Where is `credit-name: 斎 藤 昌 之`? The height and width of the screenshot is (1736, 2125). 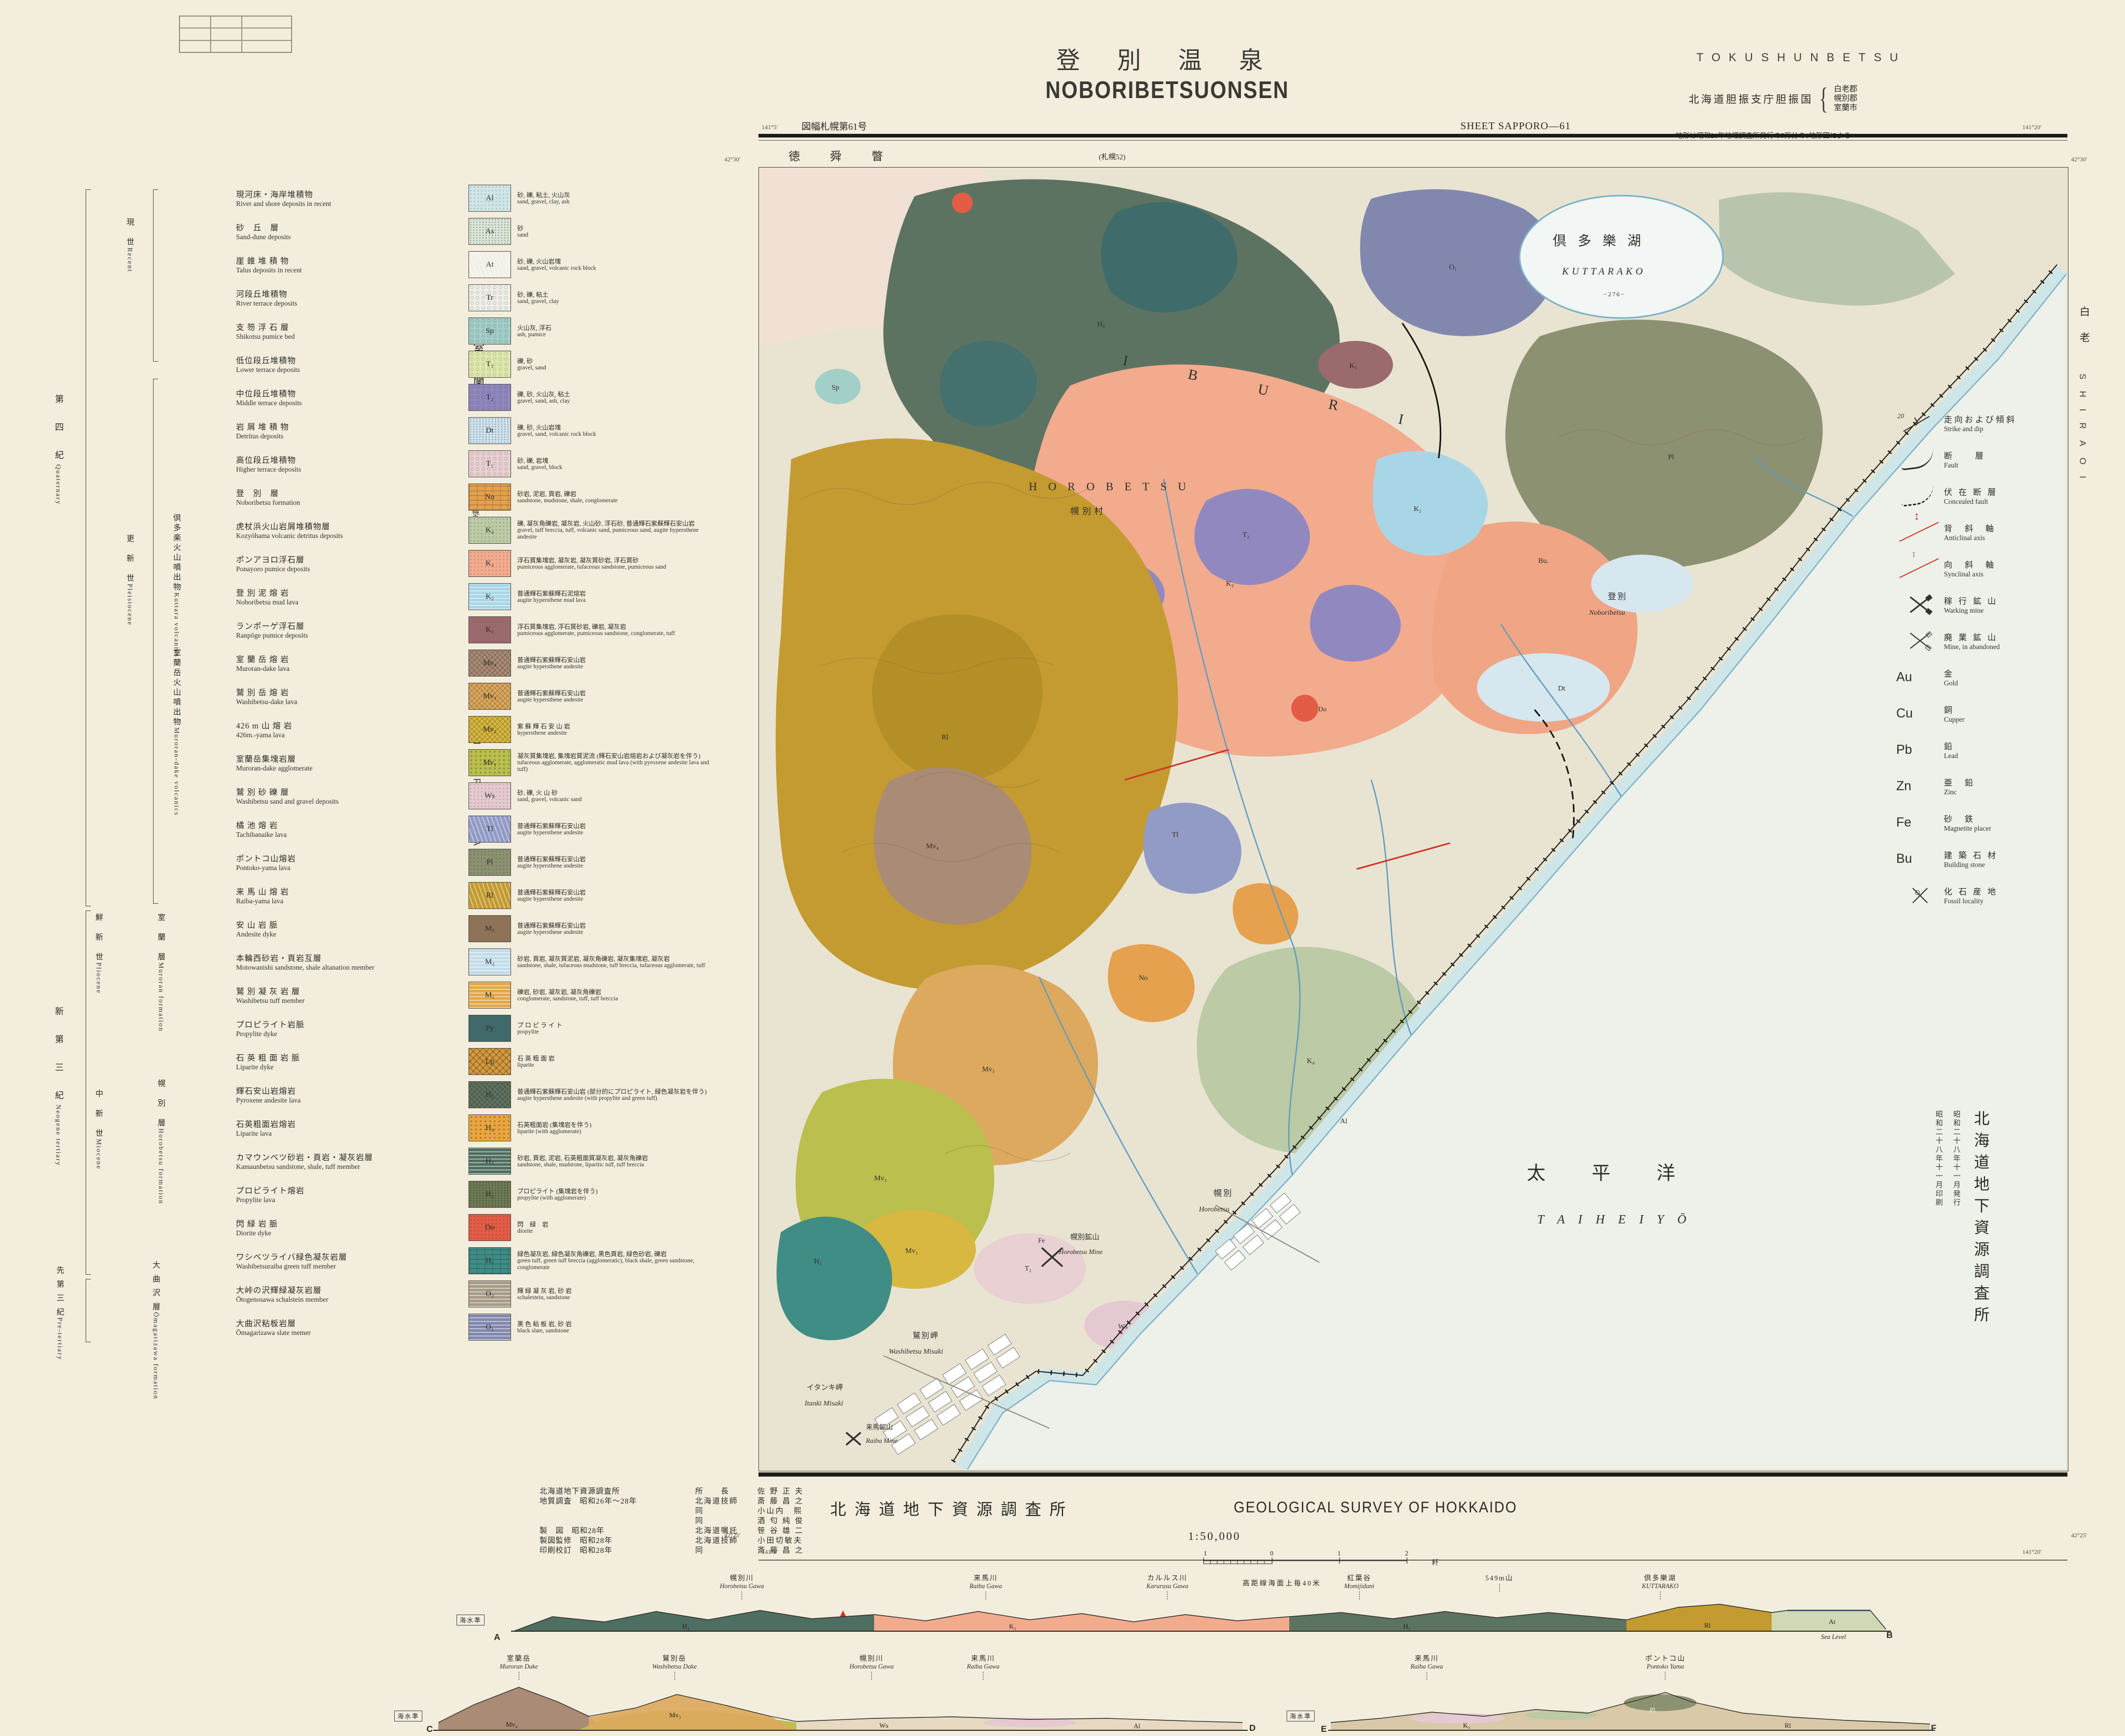 credit-name: 斎 藤 昌 之 is located at coordinates (780, 1551).